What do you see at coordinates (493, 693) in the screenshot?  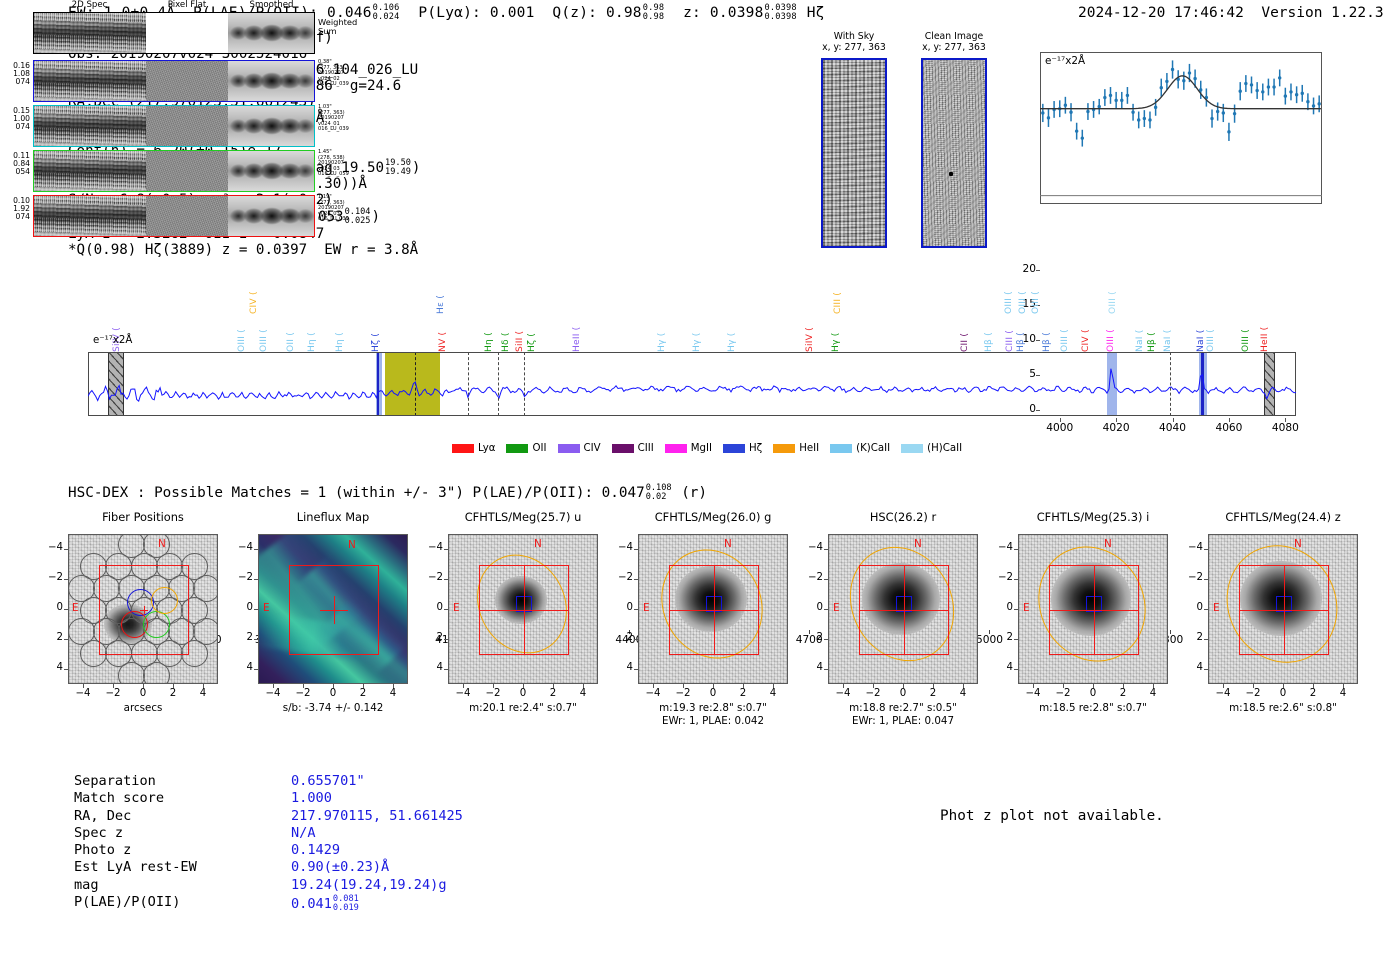 I see `imaging-xtick: −2` at bounding box center [493, 693].